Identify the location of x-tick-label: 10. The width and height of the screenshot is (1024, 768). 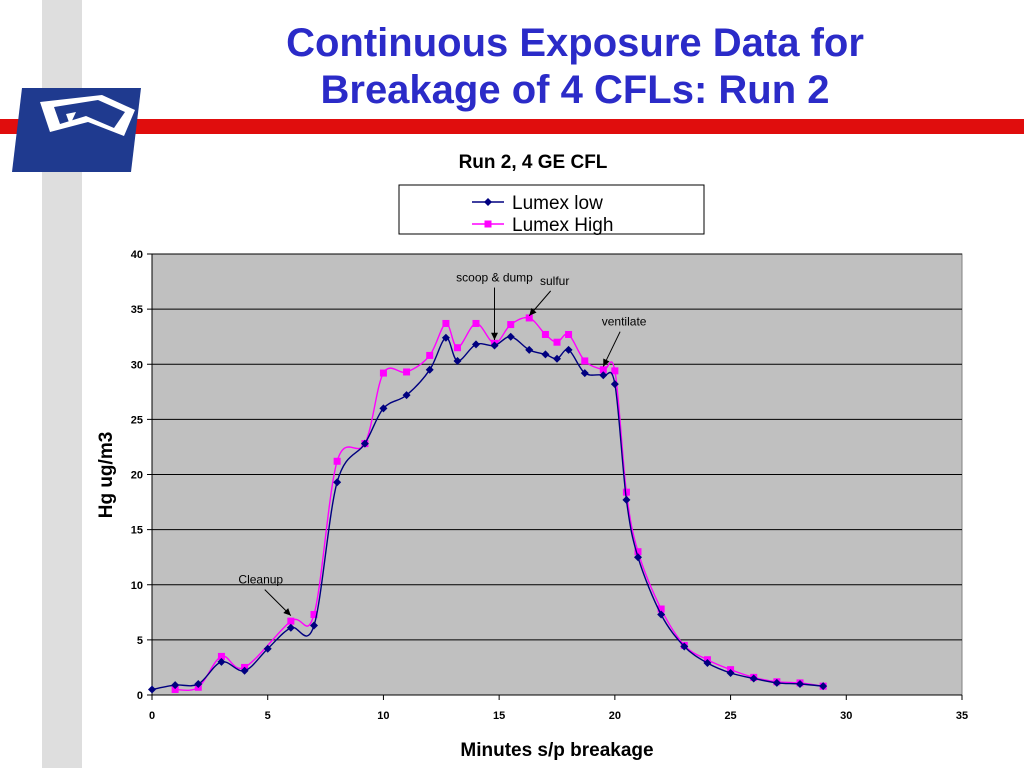
(383, 716).